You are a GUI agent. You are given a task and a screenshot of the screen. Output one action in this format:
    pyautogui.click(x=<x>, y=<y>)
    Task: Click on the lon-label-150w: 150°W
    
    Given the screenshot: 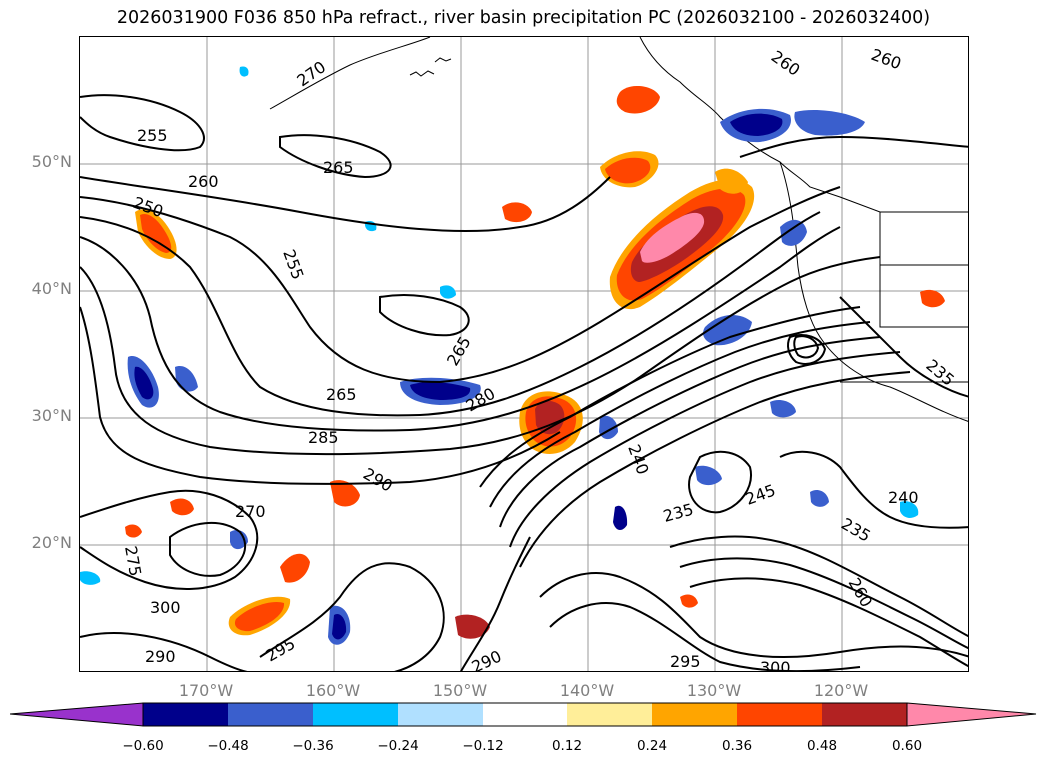 What is the action you would take?
    pyautogui.click(x=460, y=690)
    